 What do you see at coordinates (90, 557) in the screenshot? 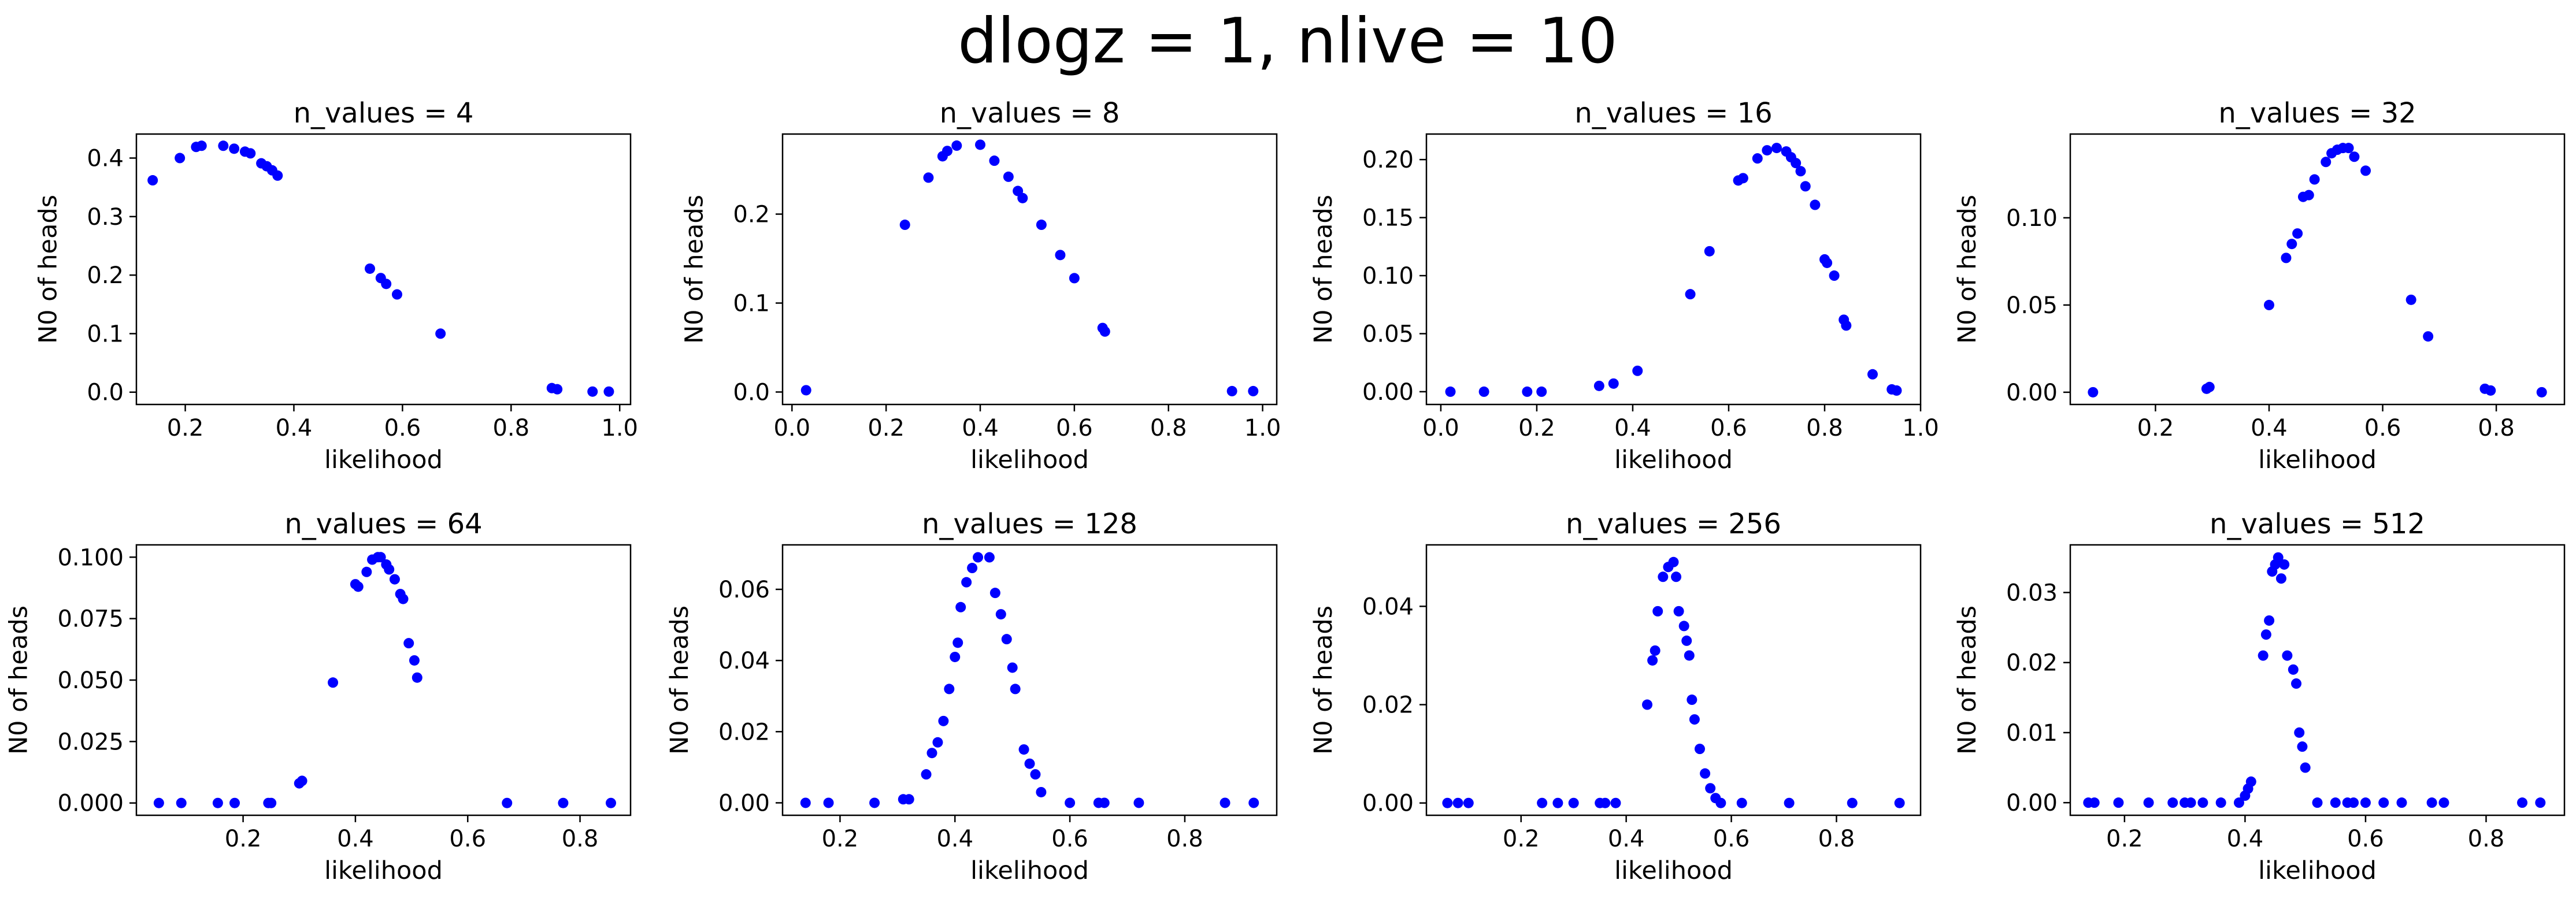
I see `y-tick-label: 0.100` at bounding box center [90, 557].